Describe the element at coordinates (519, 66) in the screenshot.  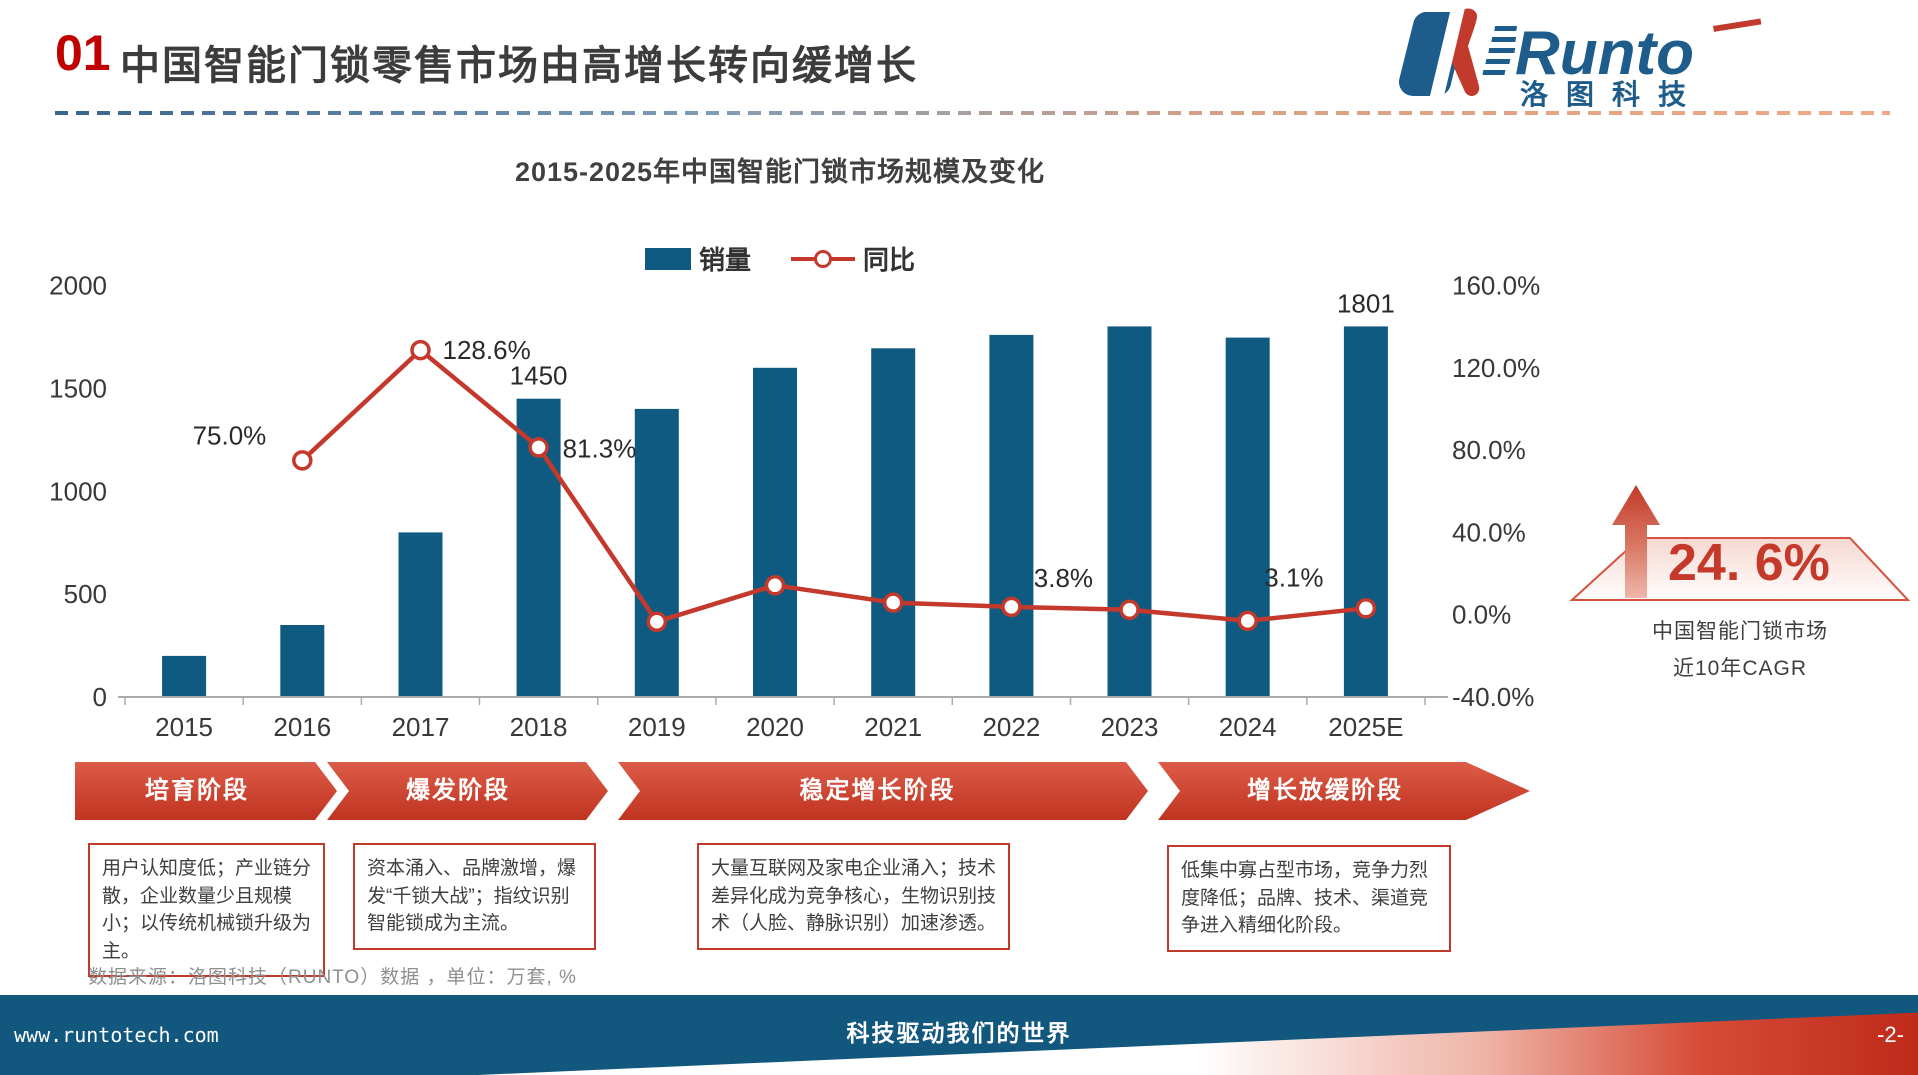
I see `page-title: 中国智能门锁零售市场由高增长转向缓增长` at that location.